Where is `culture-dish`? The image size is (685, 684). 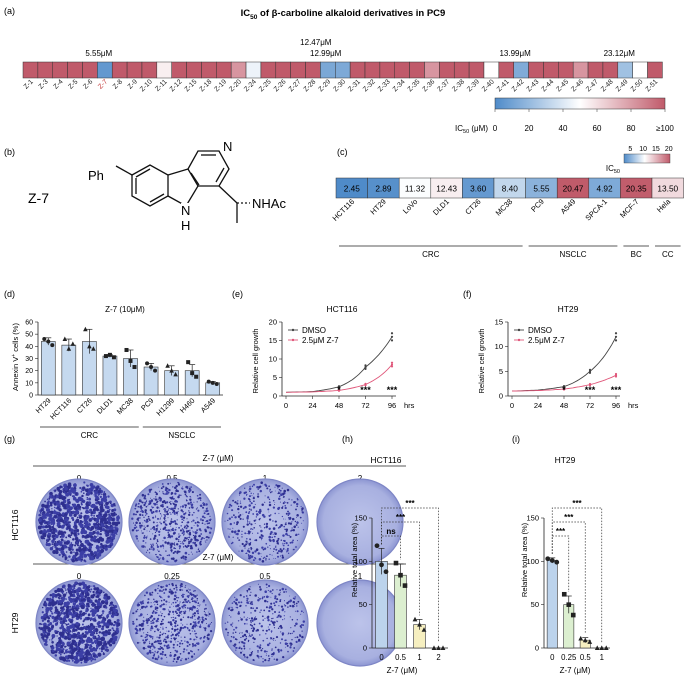
culture-dish is located at coordinates (265, 623).